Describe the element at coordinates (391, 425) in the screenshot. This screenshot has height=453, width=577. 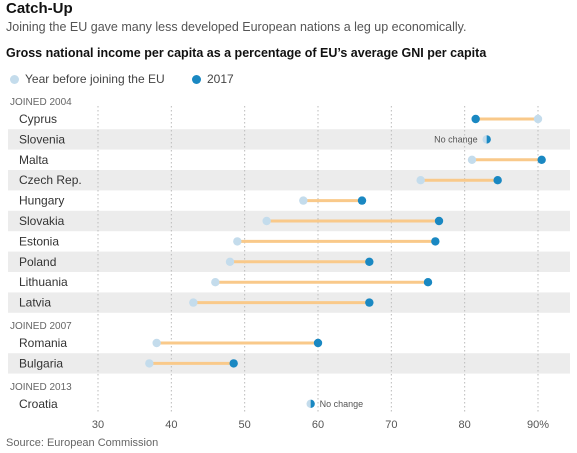
I see `x-tick-70: 70` at that location.